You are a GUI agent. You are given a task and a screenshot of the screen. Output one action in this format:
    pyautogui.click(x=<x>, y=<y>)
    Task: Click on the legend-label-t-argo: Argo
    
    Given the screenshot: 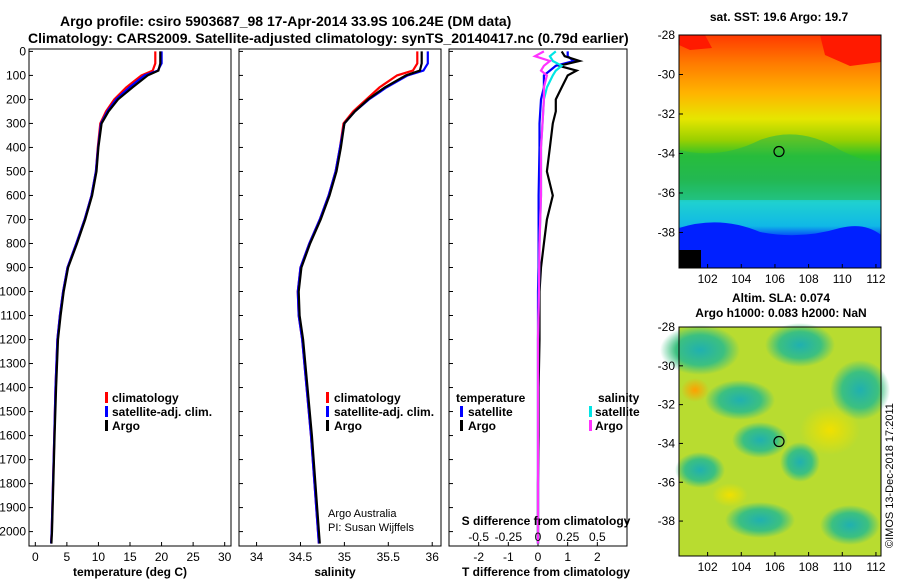 What is the action you would take?
    pyautogui.click(x=482, y=426)
    